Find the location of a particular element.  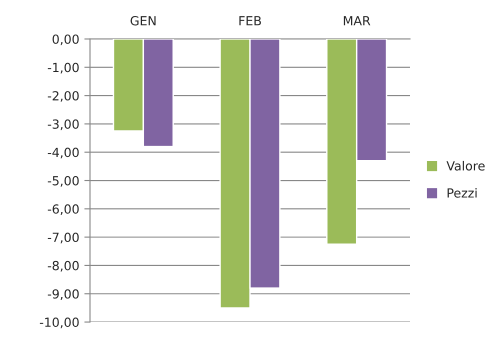

y-tick-label: -7,00 is located at coordinates (63, 238).